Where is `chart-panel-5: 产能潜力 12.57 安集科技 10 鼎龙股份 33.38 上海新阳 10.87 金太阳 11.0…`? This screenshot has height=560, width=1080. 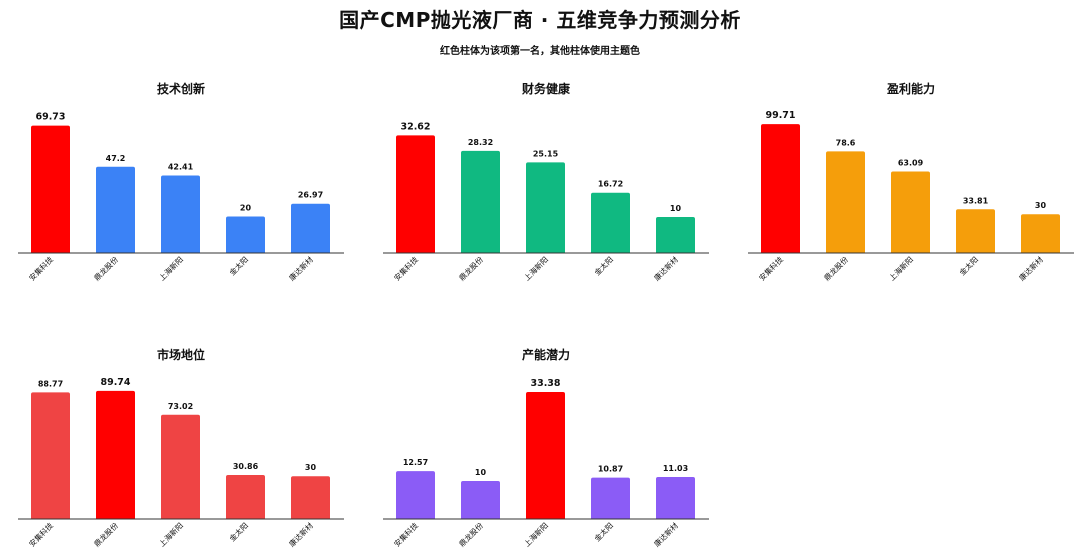 chart-panel-5: 产能潜力 12.57 安集科技 10 鼎龙股份 33.38 上海新阳 10.87 金太阳 11.0… is located at coordinates (546, 448).